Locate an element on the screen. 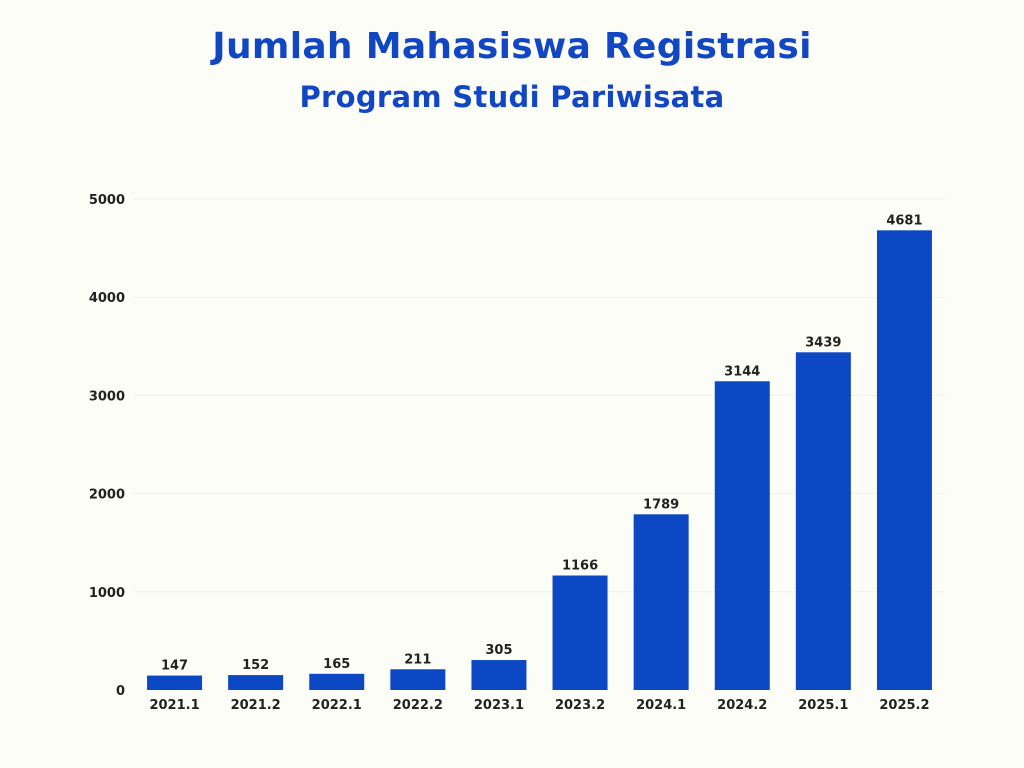  x-tick-label: 2024.1 is located at coordinates (661, 705).